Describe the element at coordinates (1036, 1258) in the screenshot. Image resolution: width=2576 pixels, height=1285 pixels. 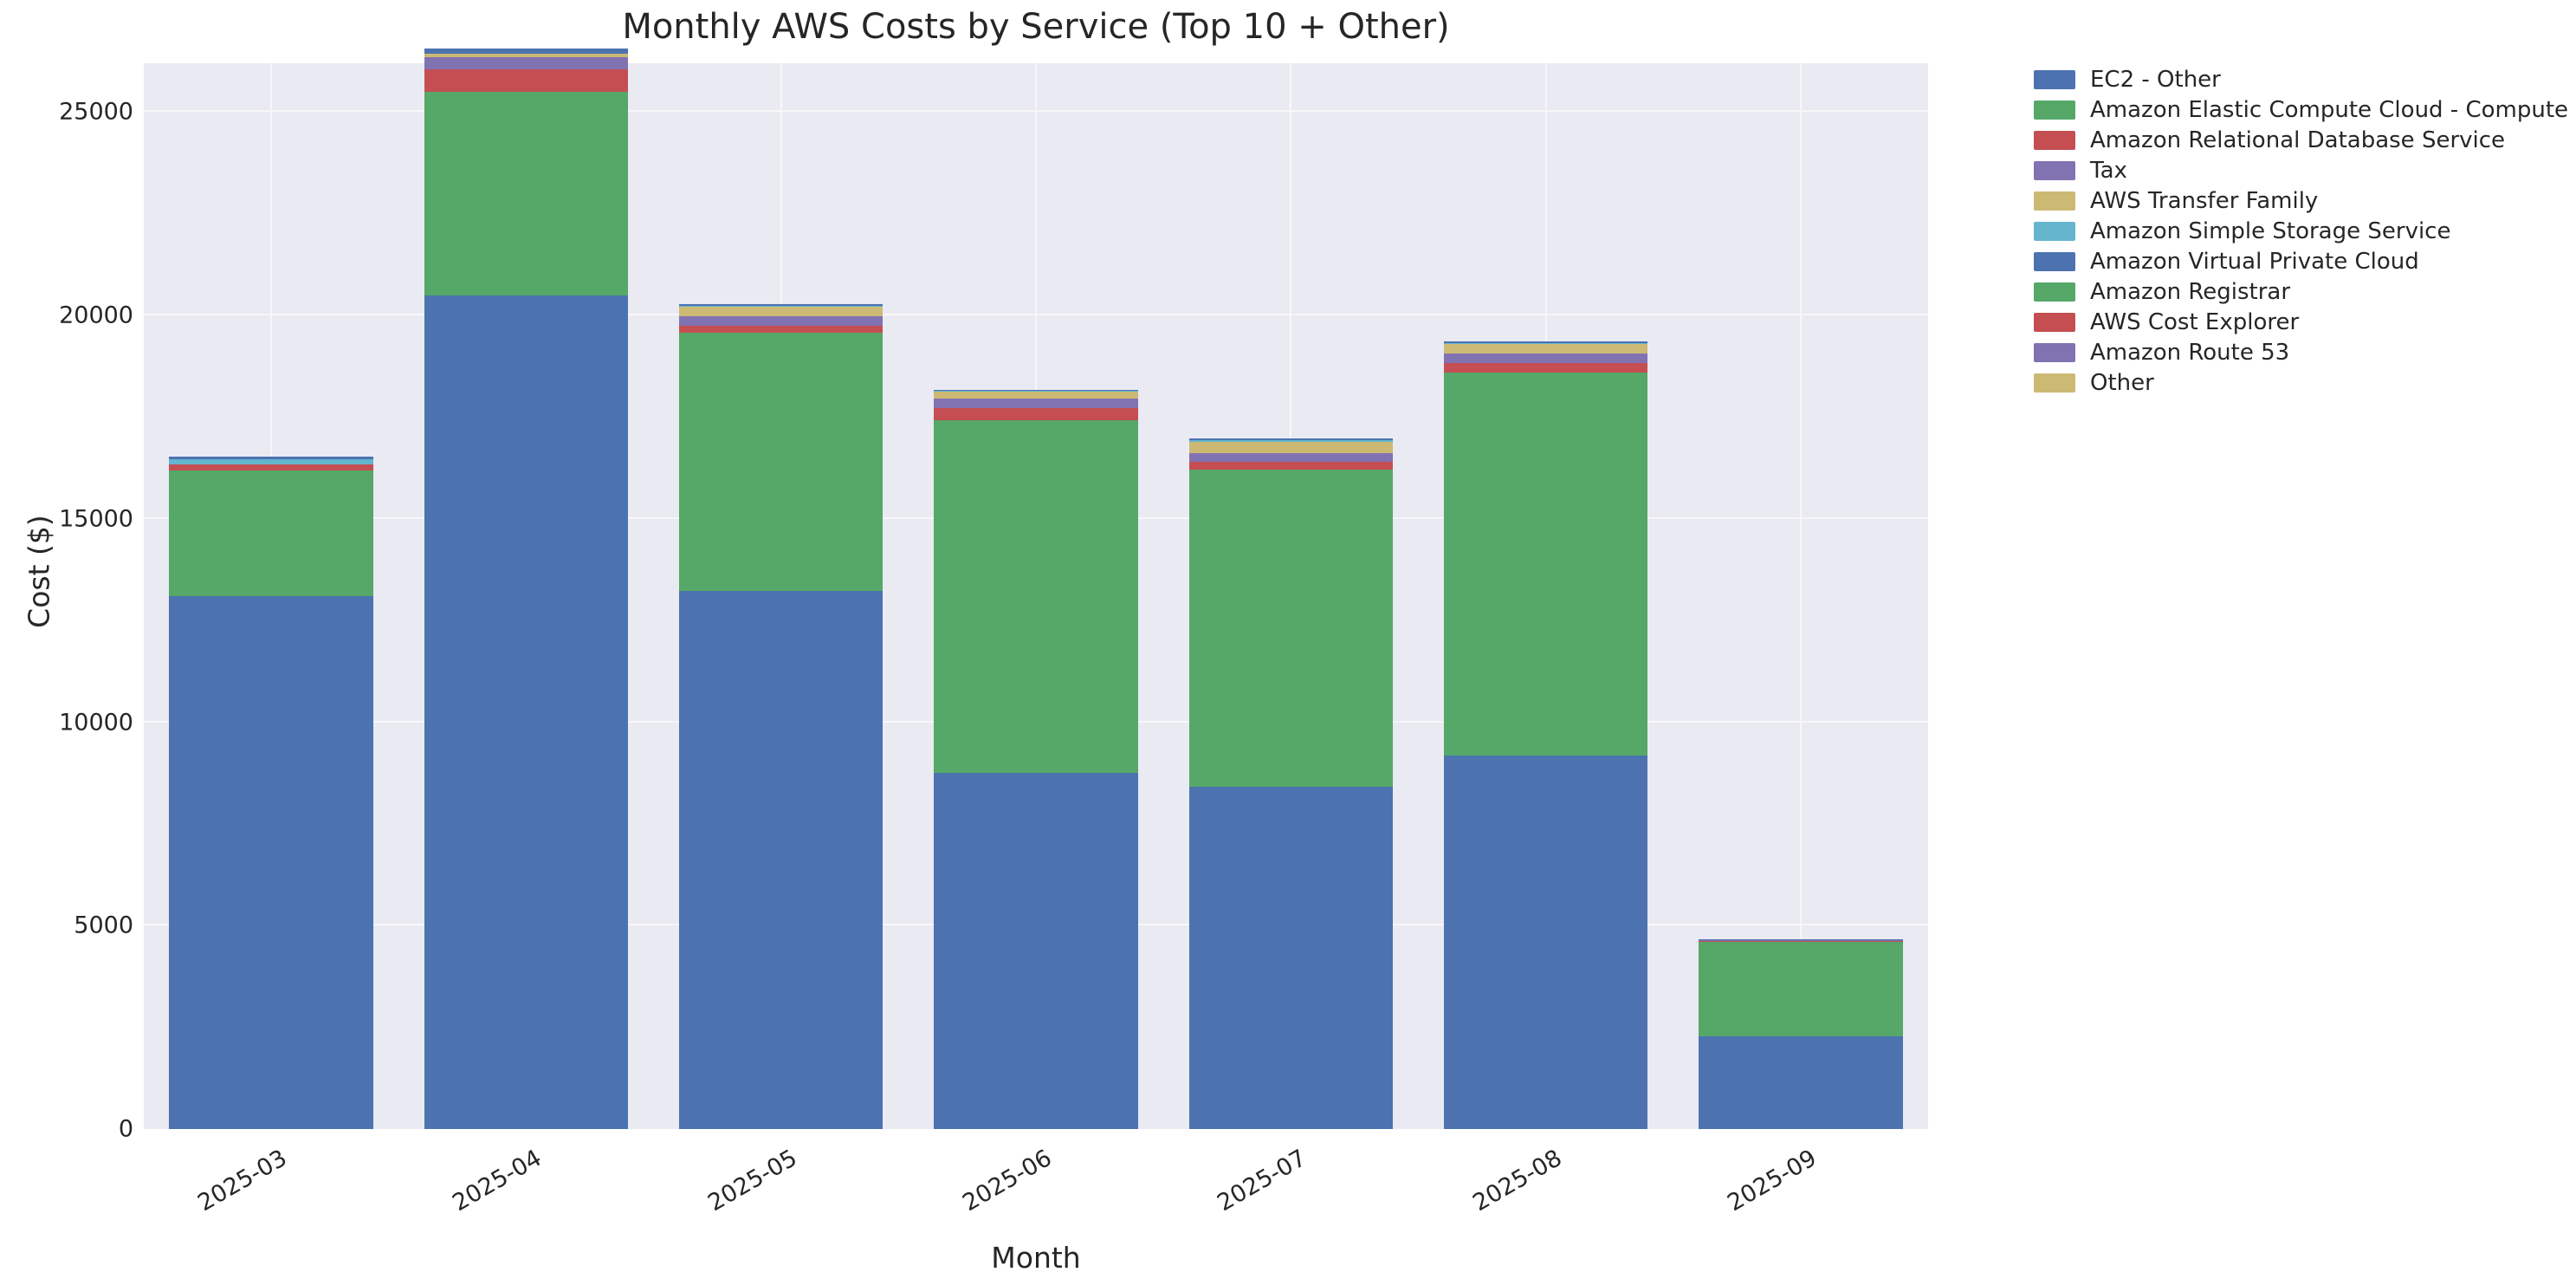
I see `x-axis-label: Month` at that location.